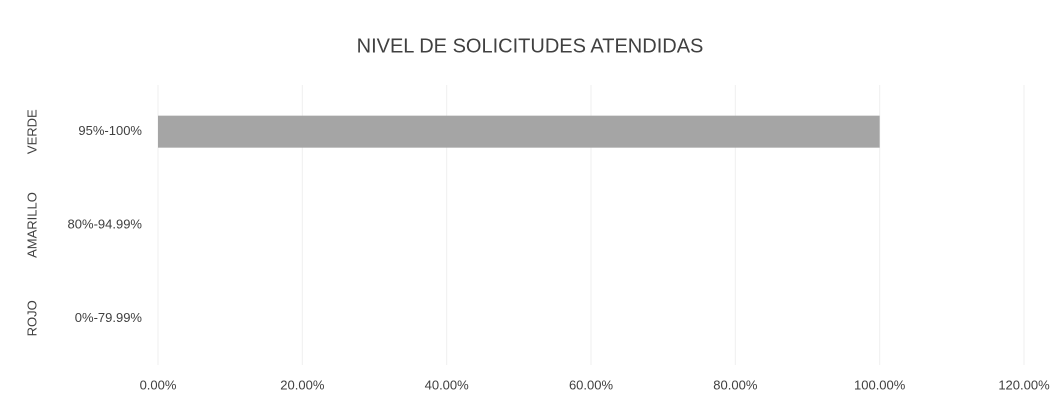  Describe the element at coordinates (1024, 384) in the screenshot. I see `x-tick-label: 120.00%` at that location.